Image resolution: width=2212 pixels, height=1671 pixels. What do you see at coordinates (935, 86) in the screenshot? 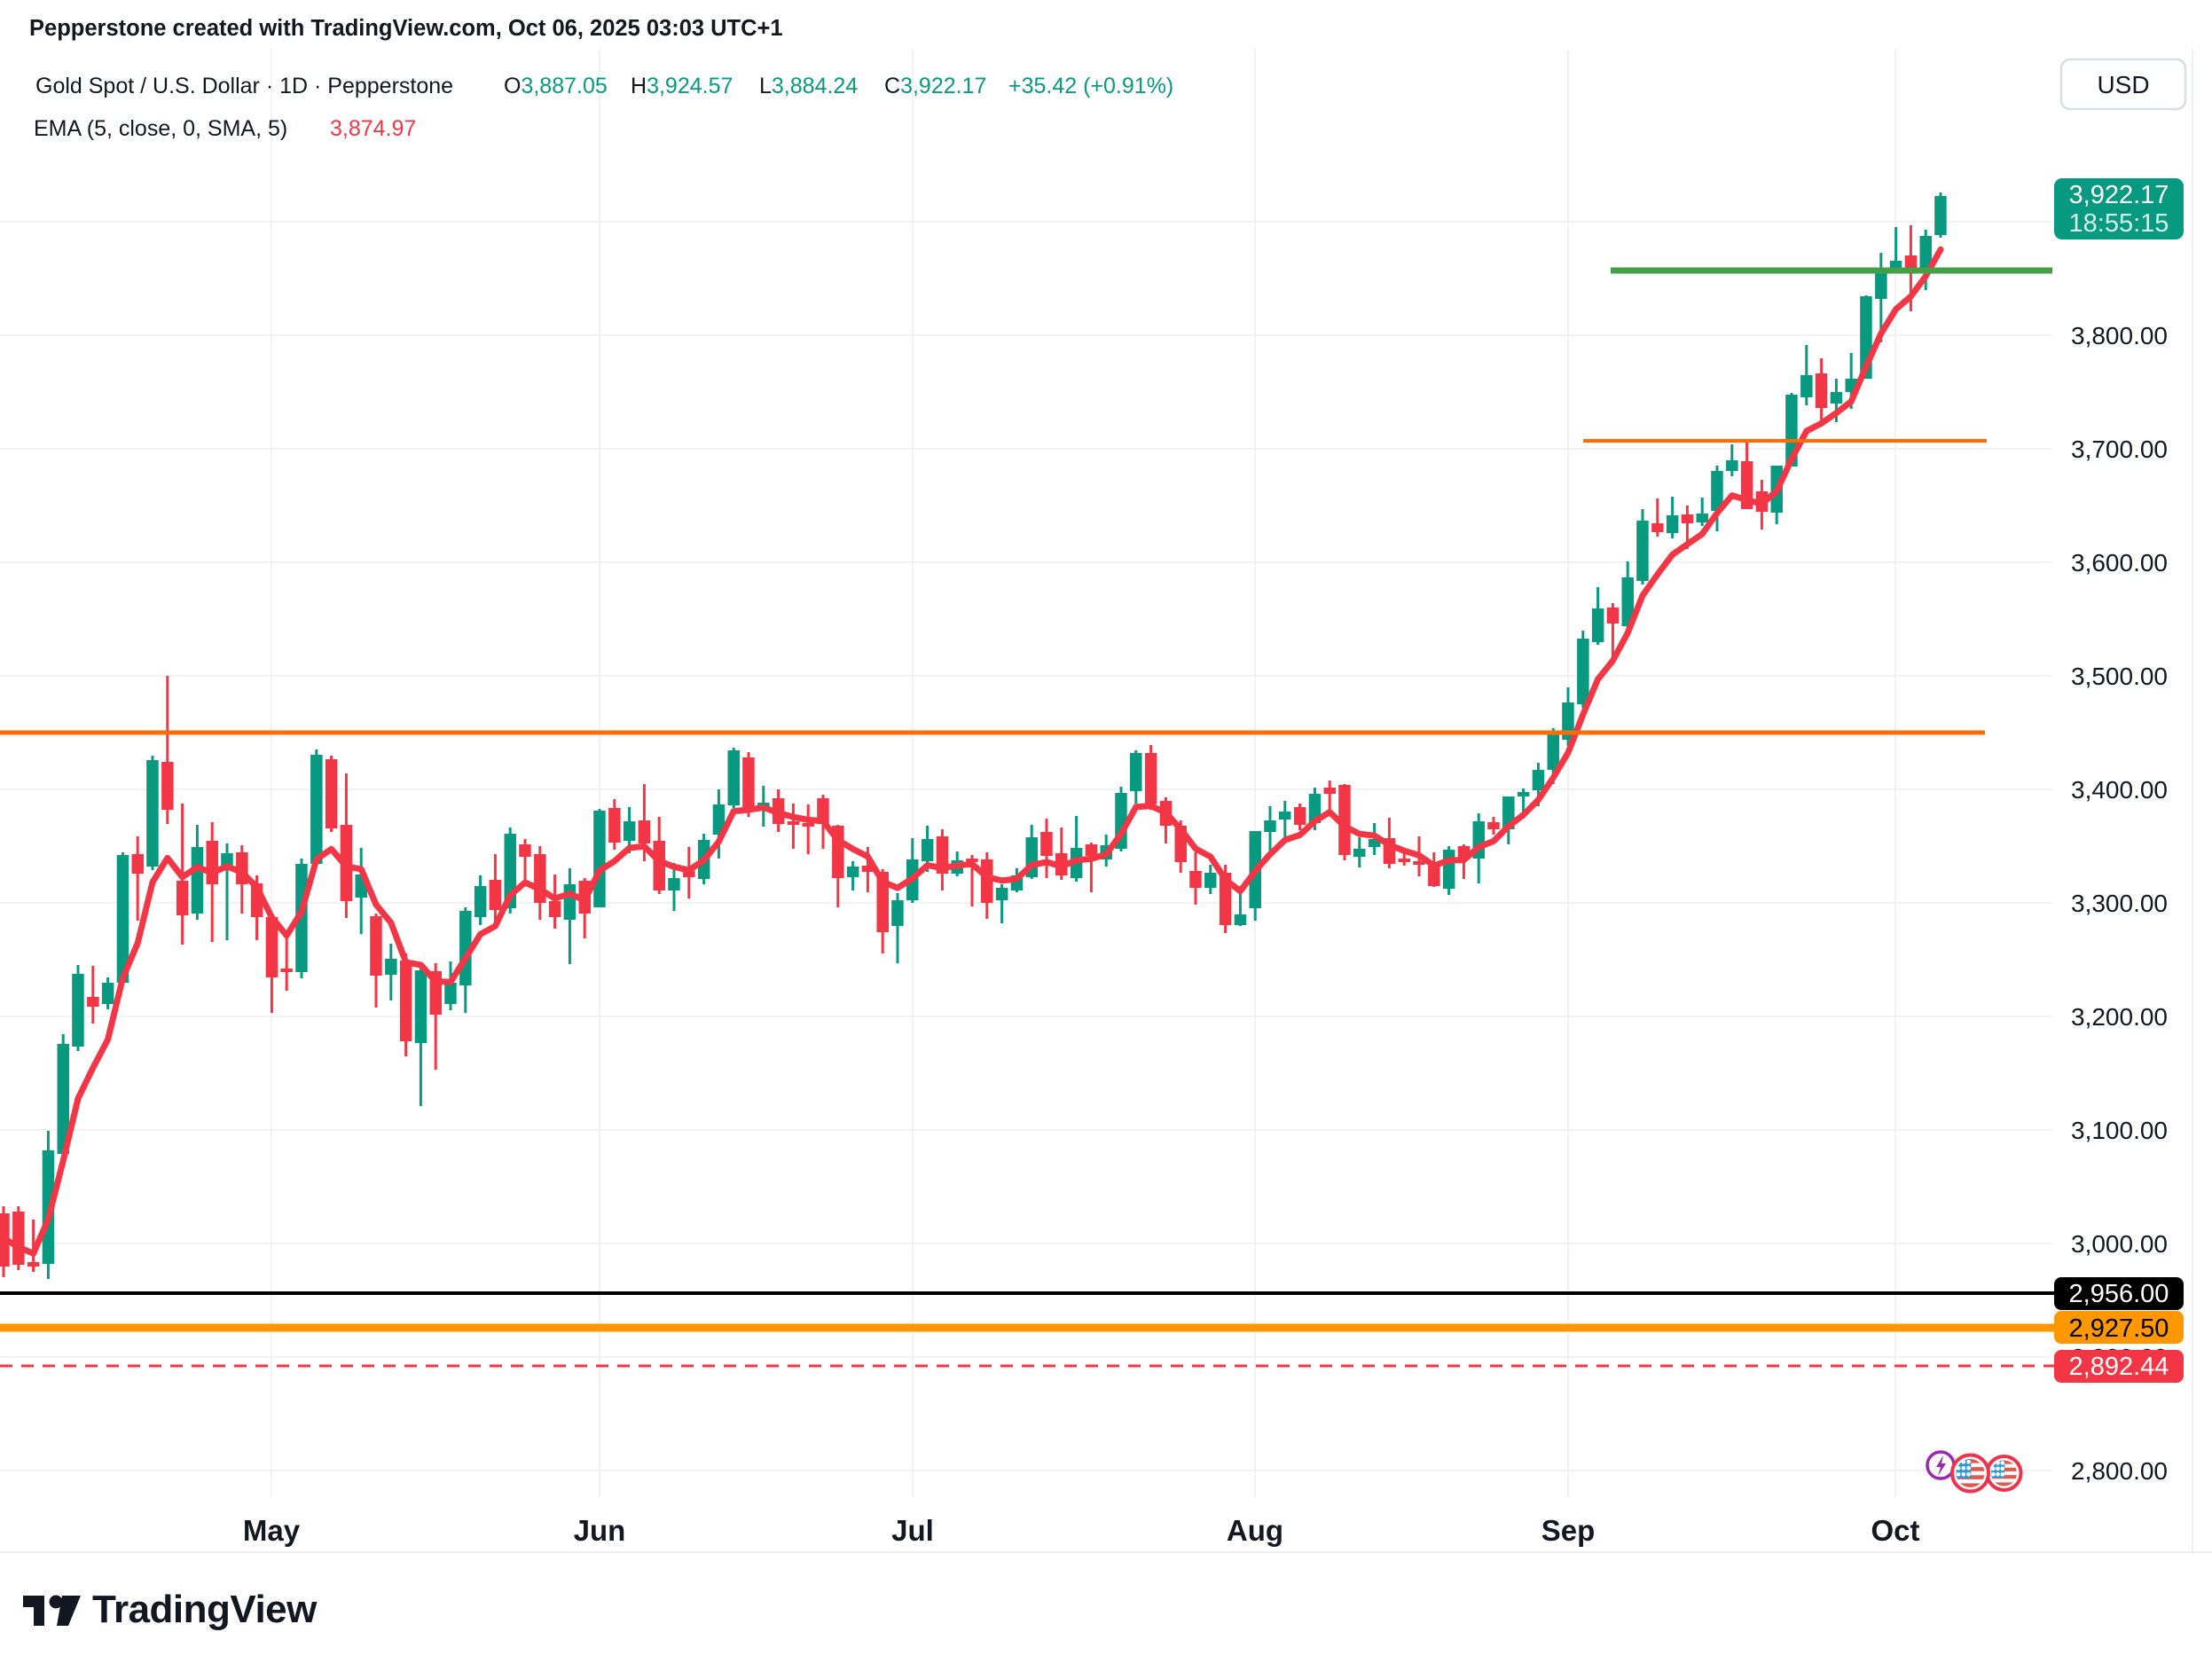
I see `svg-text: C3,922.17` at bounding box center [935, 86].